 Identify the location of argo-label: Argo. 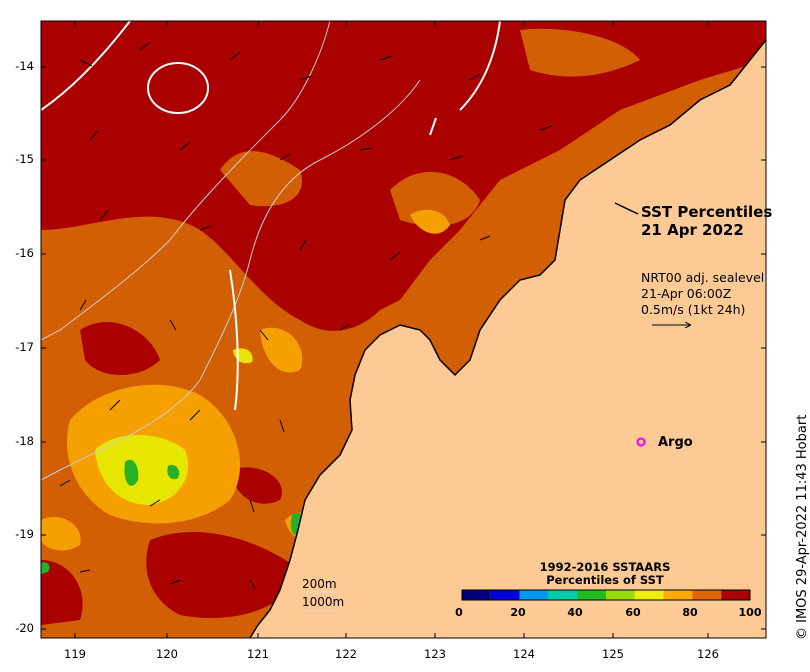
(675, 442).